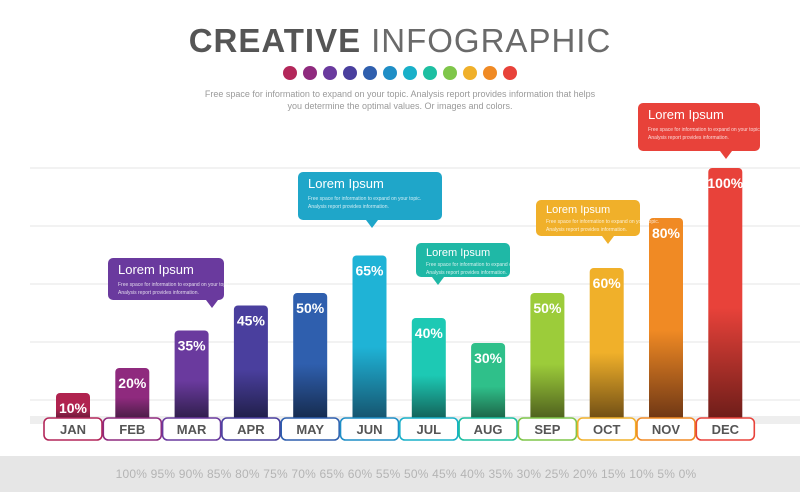  What do you see at coordinates (275, 40) in the screenshot?
I see `title-bold: CREATIVE` at bounding box center [275, 40].